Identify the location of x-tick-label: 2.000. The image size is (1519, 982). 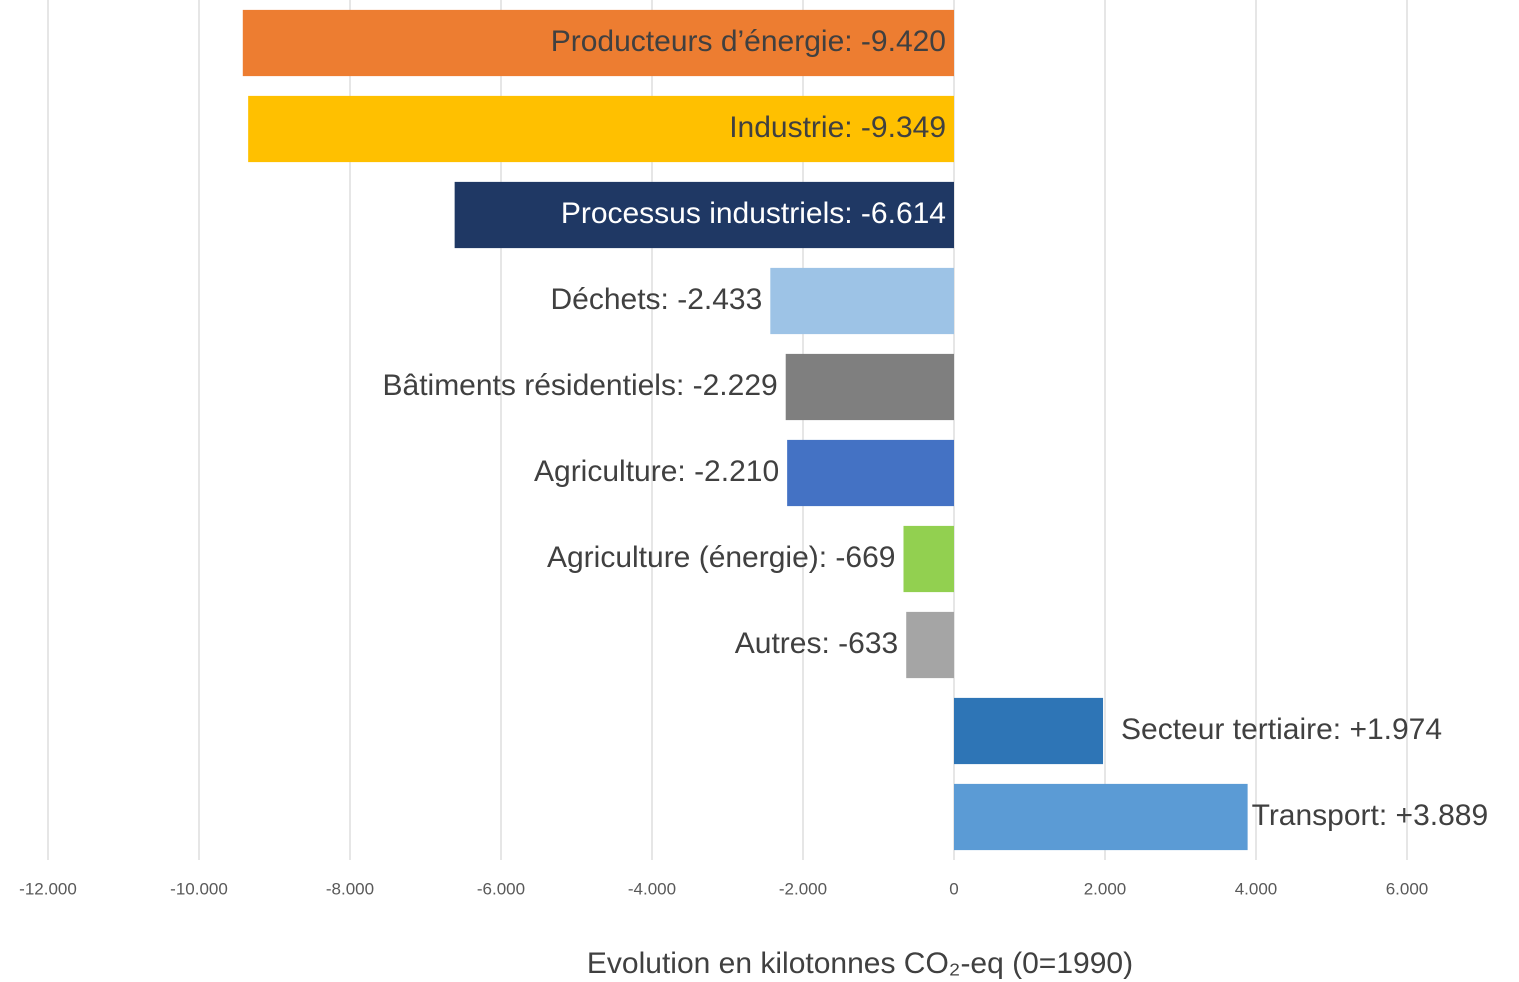
(1105, 888).